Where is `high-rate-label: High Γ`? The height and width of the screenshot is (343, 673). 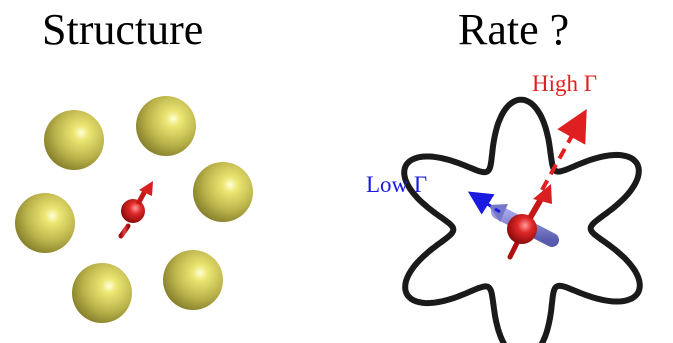
high-rate-label: High Γ is located at coordinates (564, 83).